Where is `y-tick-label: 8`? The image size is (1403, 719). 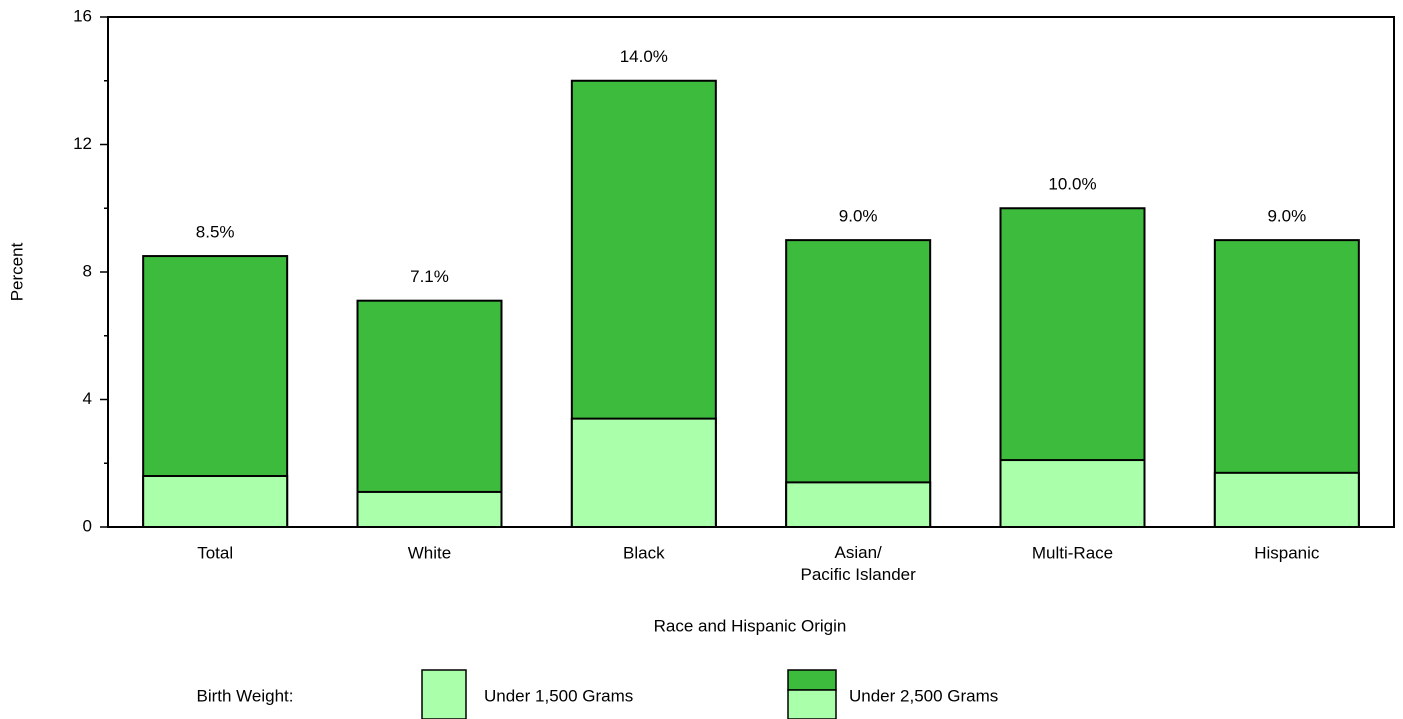
y-tick-label: 8 is located at coordinates (87, 270).